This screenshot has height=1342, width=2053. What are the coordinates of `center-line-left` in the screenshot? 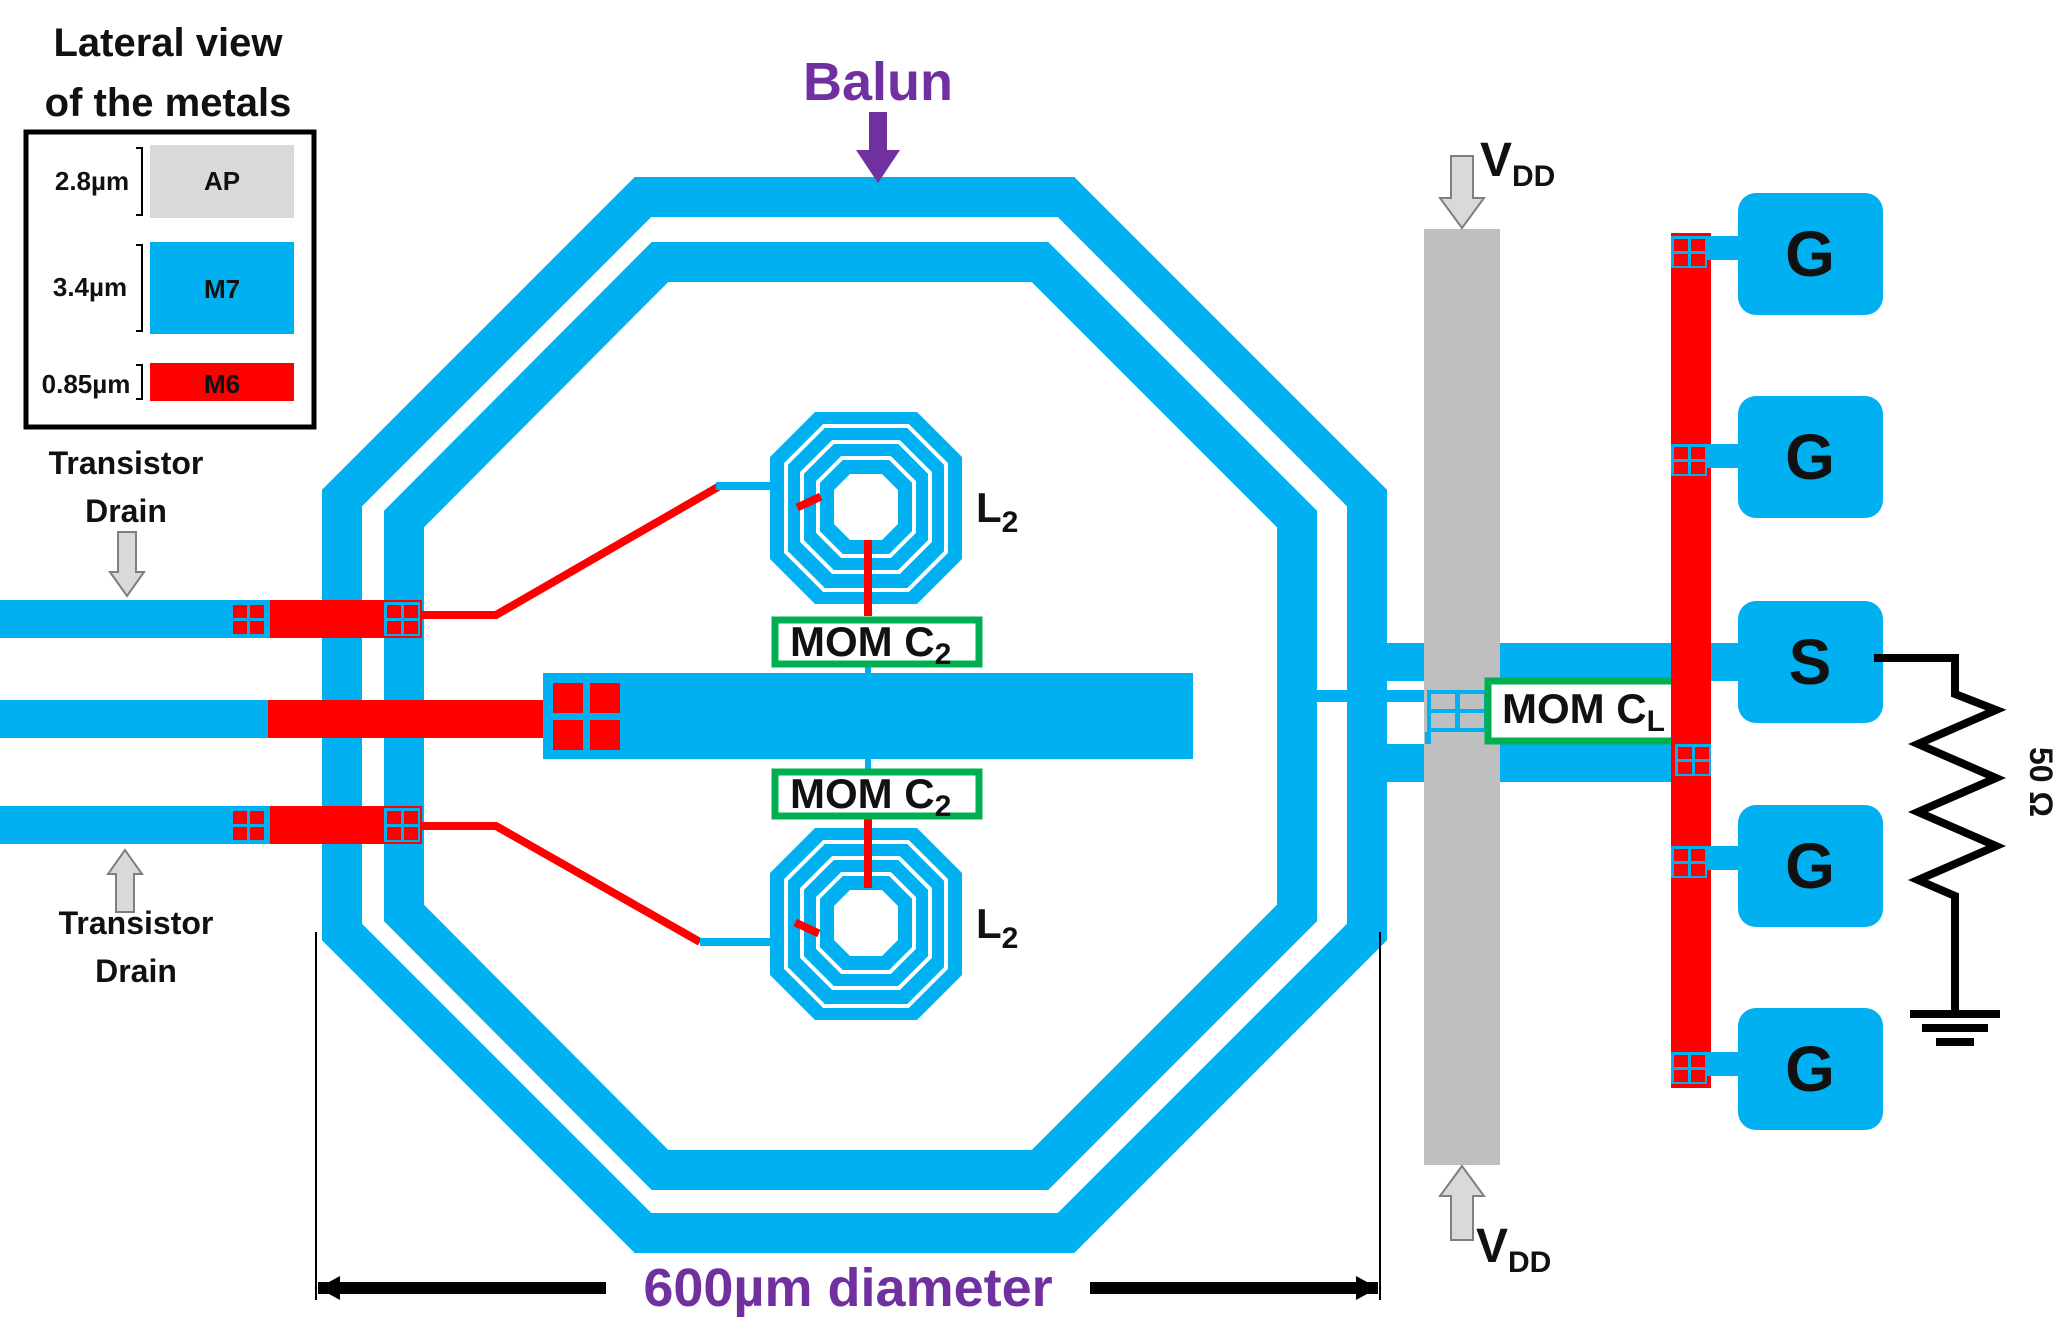 It's located at (136, 719).